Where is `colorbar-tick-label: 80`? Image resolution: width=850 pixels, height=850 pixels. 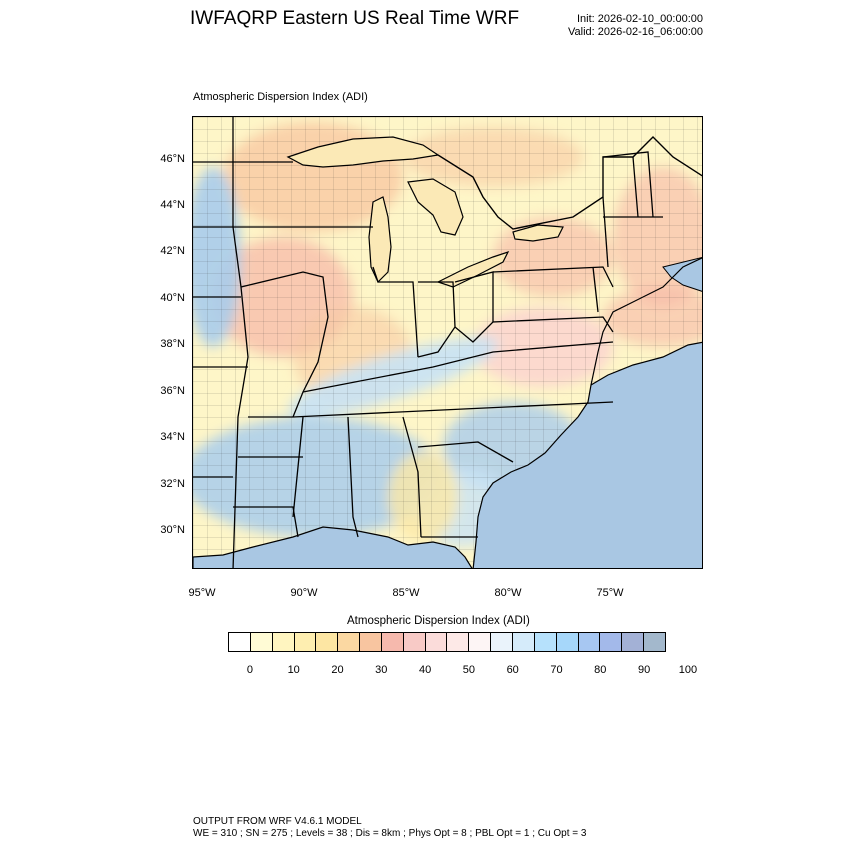
colorbar-tick-label: 80 is located at coordinates (600, 670).